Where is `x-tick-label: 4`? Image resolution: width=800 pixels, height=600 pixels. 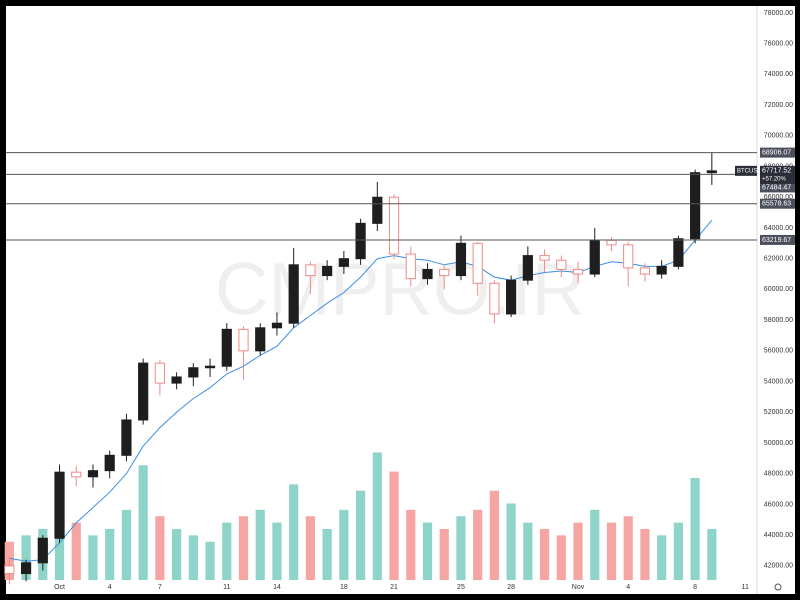
x-tick-label: 4 is located at coordinates (628, 587).